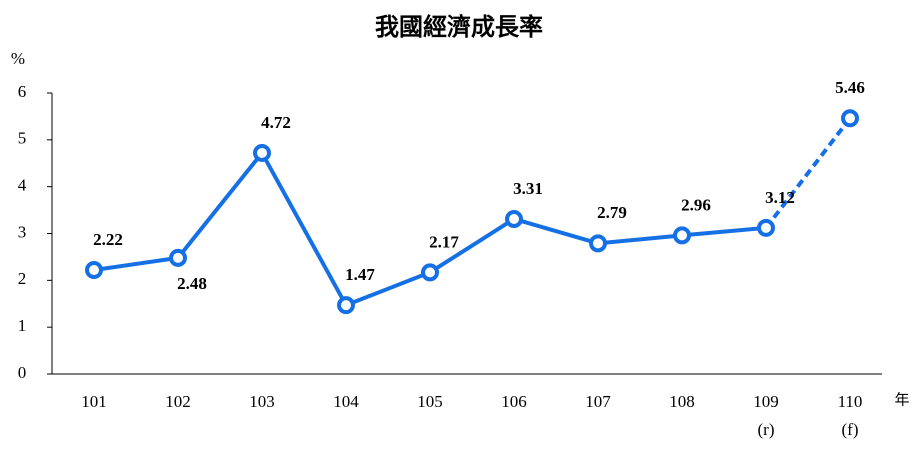 Image resolution: width=918 pixels, height=450 pixels. I want to click on value-label: 3.31, so click(528, 188).